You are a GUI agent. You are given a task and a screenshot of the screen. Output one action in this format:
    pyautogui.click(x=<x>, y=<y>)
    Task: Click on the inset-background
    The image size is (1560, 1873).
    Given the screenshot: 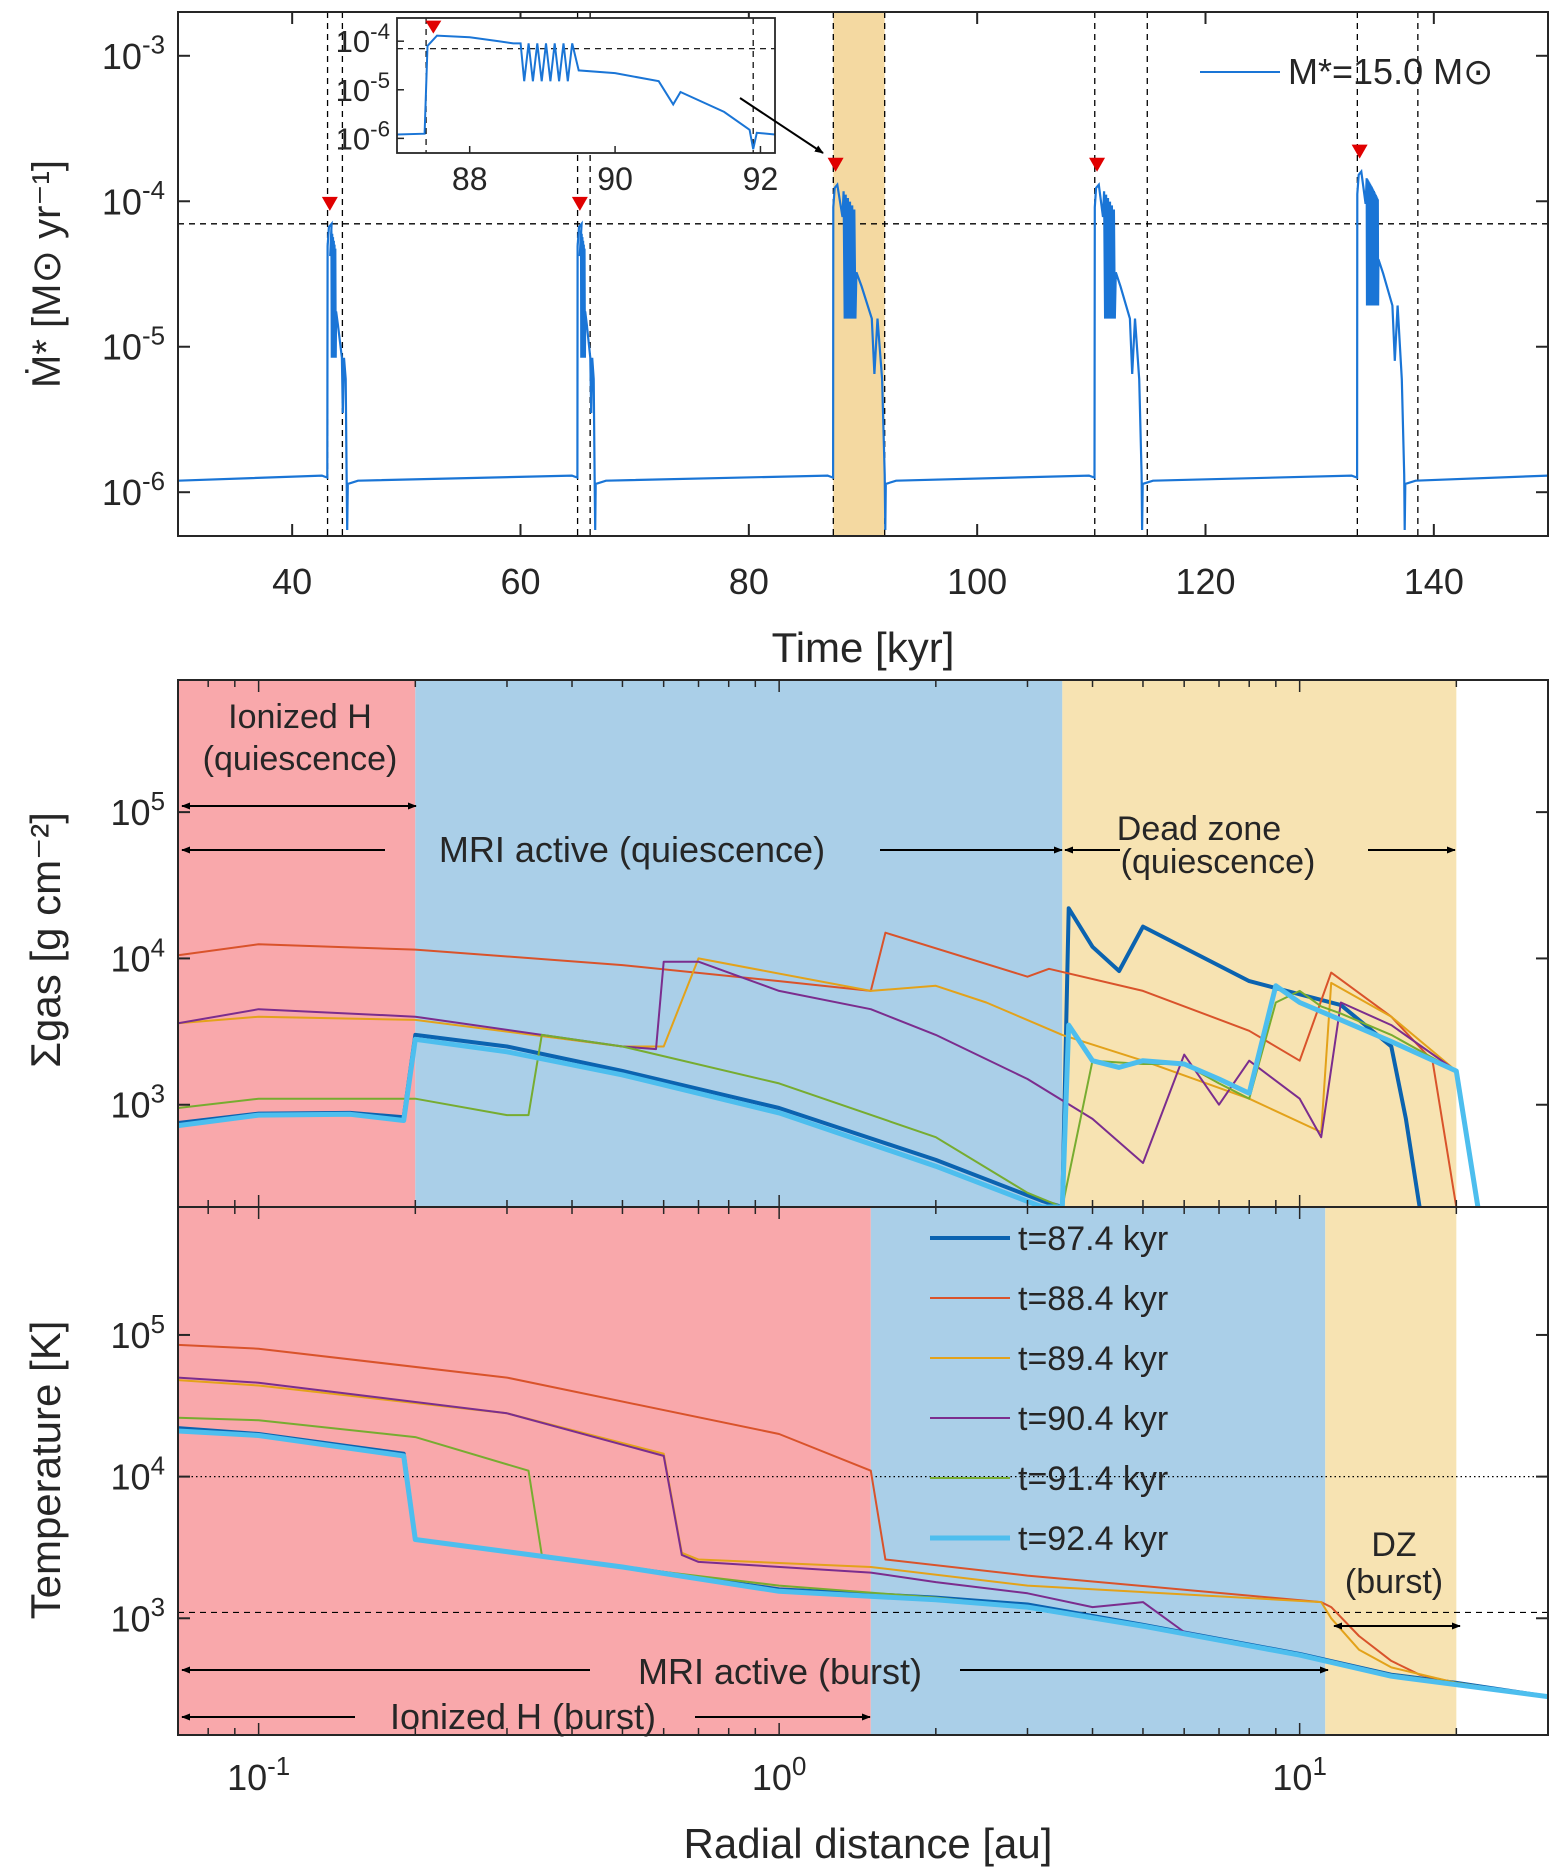 What is the action you would take?
    pyautogui.click(x=586, y=85)
    